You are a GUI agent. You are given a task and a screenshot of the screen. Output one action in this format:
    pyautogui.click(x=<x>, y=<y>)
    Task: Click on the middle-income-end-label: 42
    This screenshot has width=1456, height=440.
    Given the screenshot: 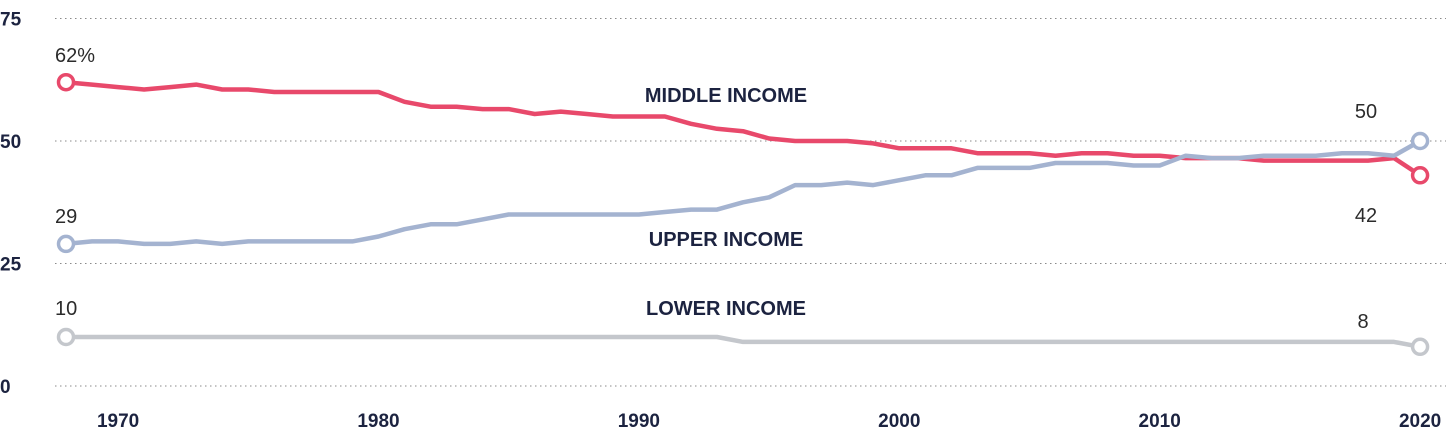 What is the action you would take?
    pyautogui.click(x=1366, y=216)
    